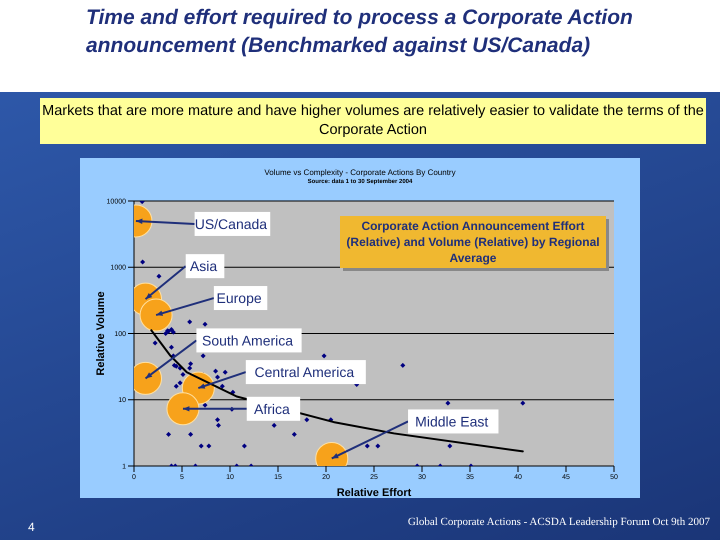 The image size is (720, 540). I want to click on annotation: South America, so click(248, 340).